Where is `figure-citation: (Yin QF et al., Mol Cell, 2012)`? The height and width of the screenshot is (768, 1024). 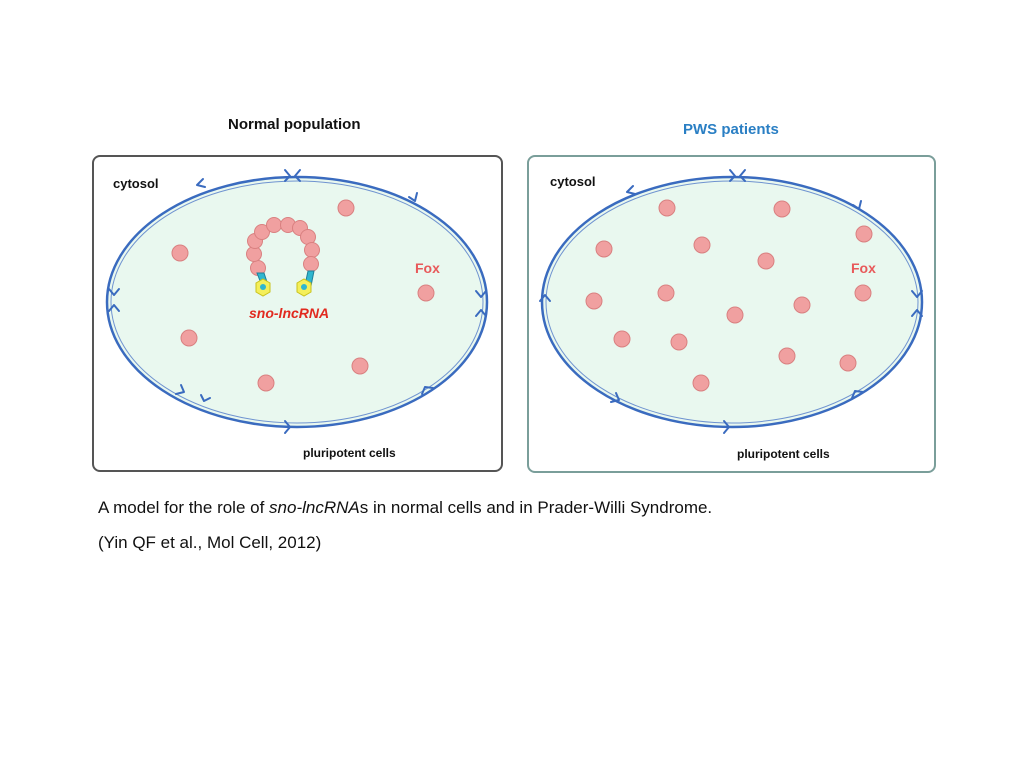
figure-citation: (Yin QF et al., Mol Cell, 2012) is located at coordinates (210, 542).